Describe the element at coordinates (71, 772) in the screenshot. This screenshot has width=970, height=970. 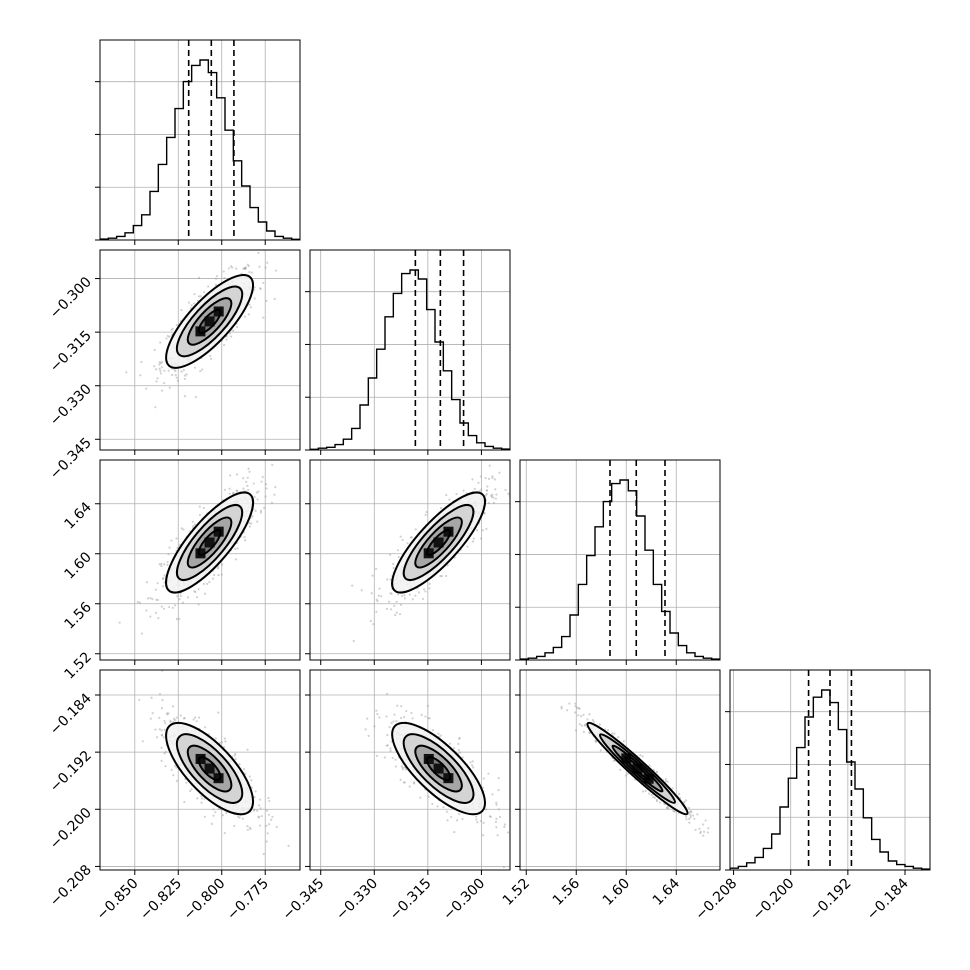
I see `y-tick-label: −0.192` at that location.